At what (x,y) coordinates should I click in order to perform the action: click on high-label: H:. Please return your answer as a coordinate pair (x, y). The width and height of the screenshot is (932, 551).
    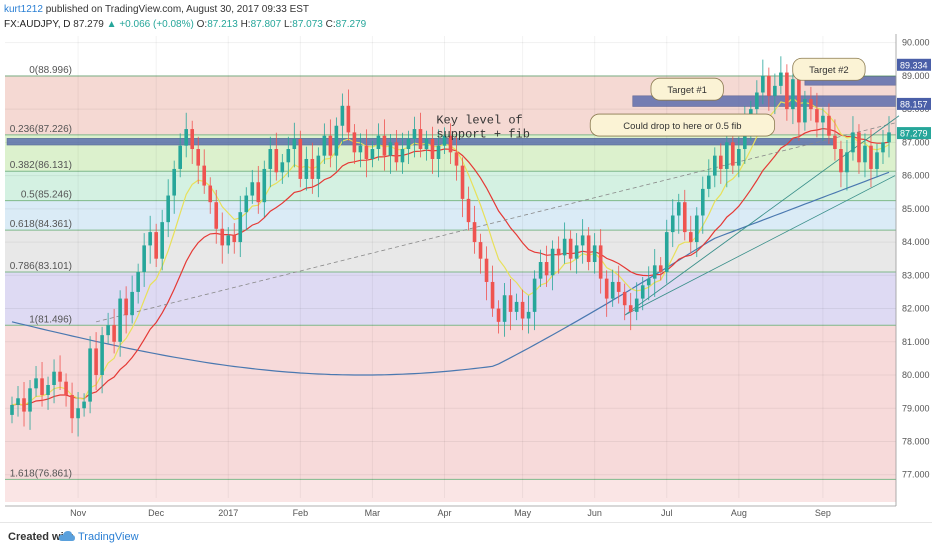
    Looking at the image, I should click on (245, 24).